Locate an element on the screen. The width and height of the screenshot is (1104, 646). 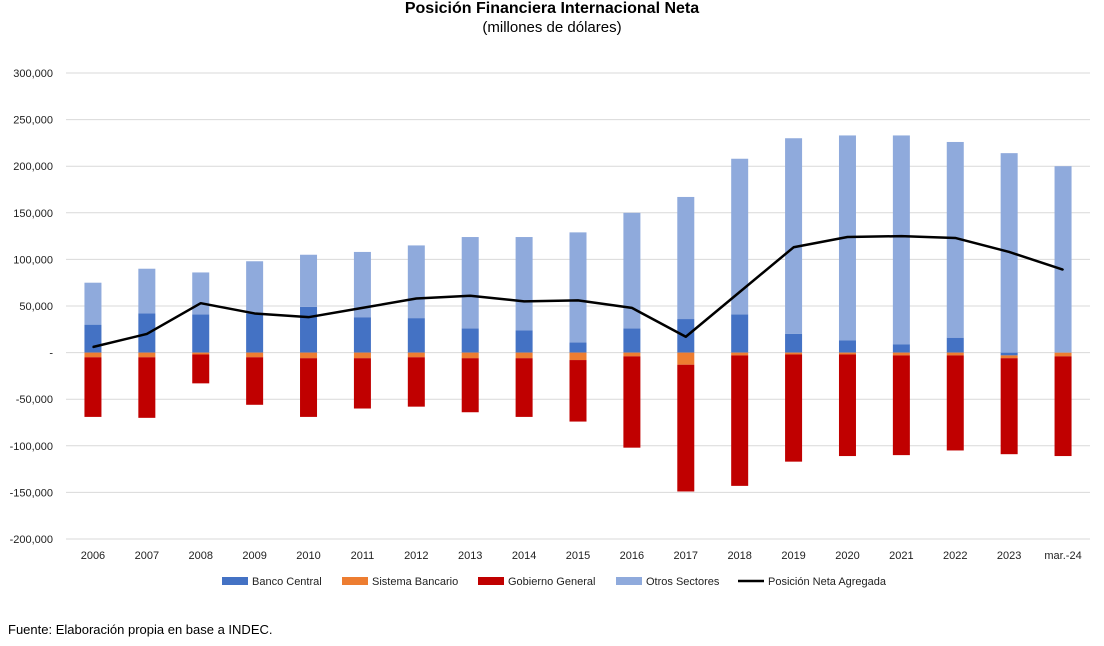
legend-swatch-gobierno-general is located at coordinates (491, 581).